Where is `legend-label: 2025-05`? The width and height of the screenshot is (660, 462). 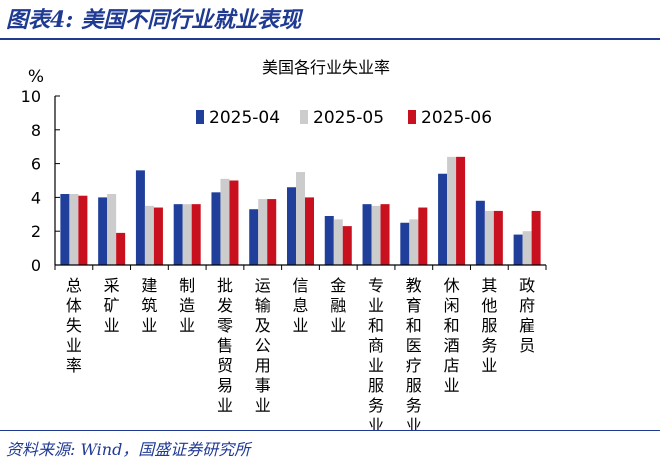 legend-label: 2025-05 is located at coordinates (348, 118).